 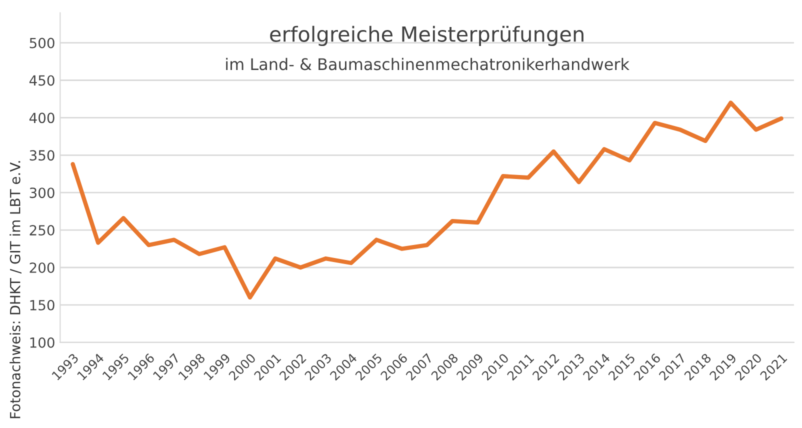 I want to click on y-tick-label: 400, so click(x=41, y=118).